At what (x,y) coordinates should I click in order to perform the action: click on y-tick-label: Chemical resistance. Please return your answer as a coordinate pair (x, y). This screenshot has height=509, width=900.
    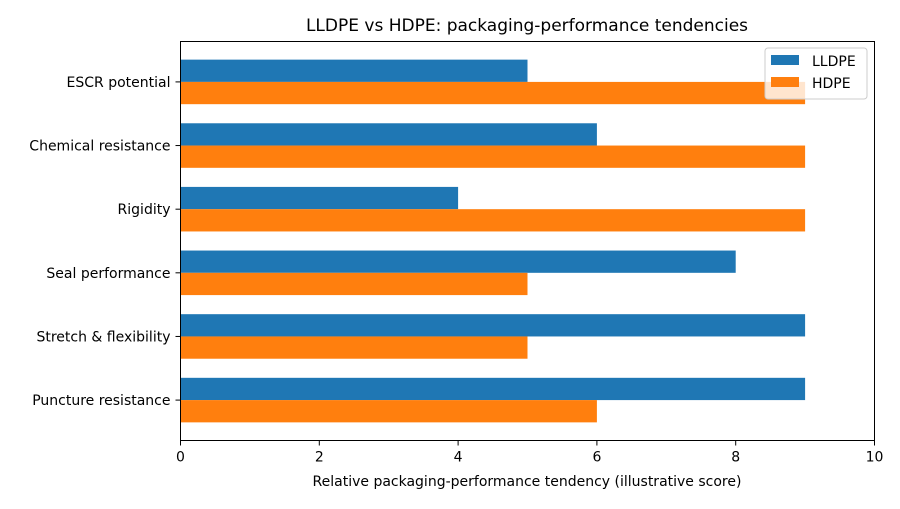
    Looking at the image, I should click on (99, 147).